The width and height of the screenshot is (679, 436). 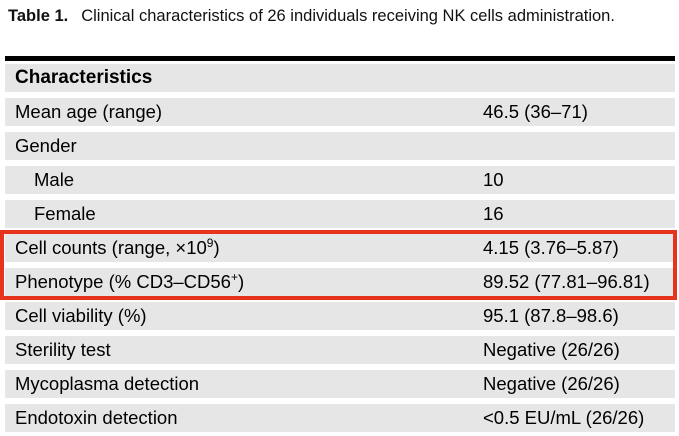 I want to click on table-row-endotoxin: Endotoxin detection <0.5 EU/mL (26/26), so click(x=340, y=418).